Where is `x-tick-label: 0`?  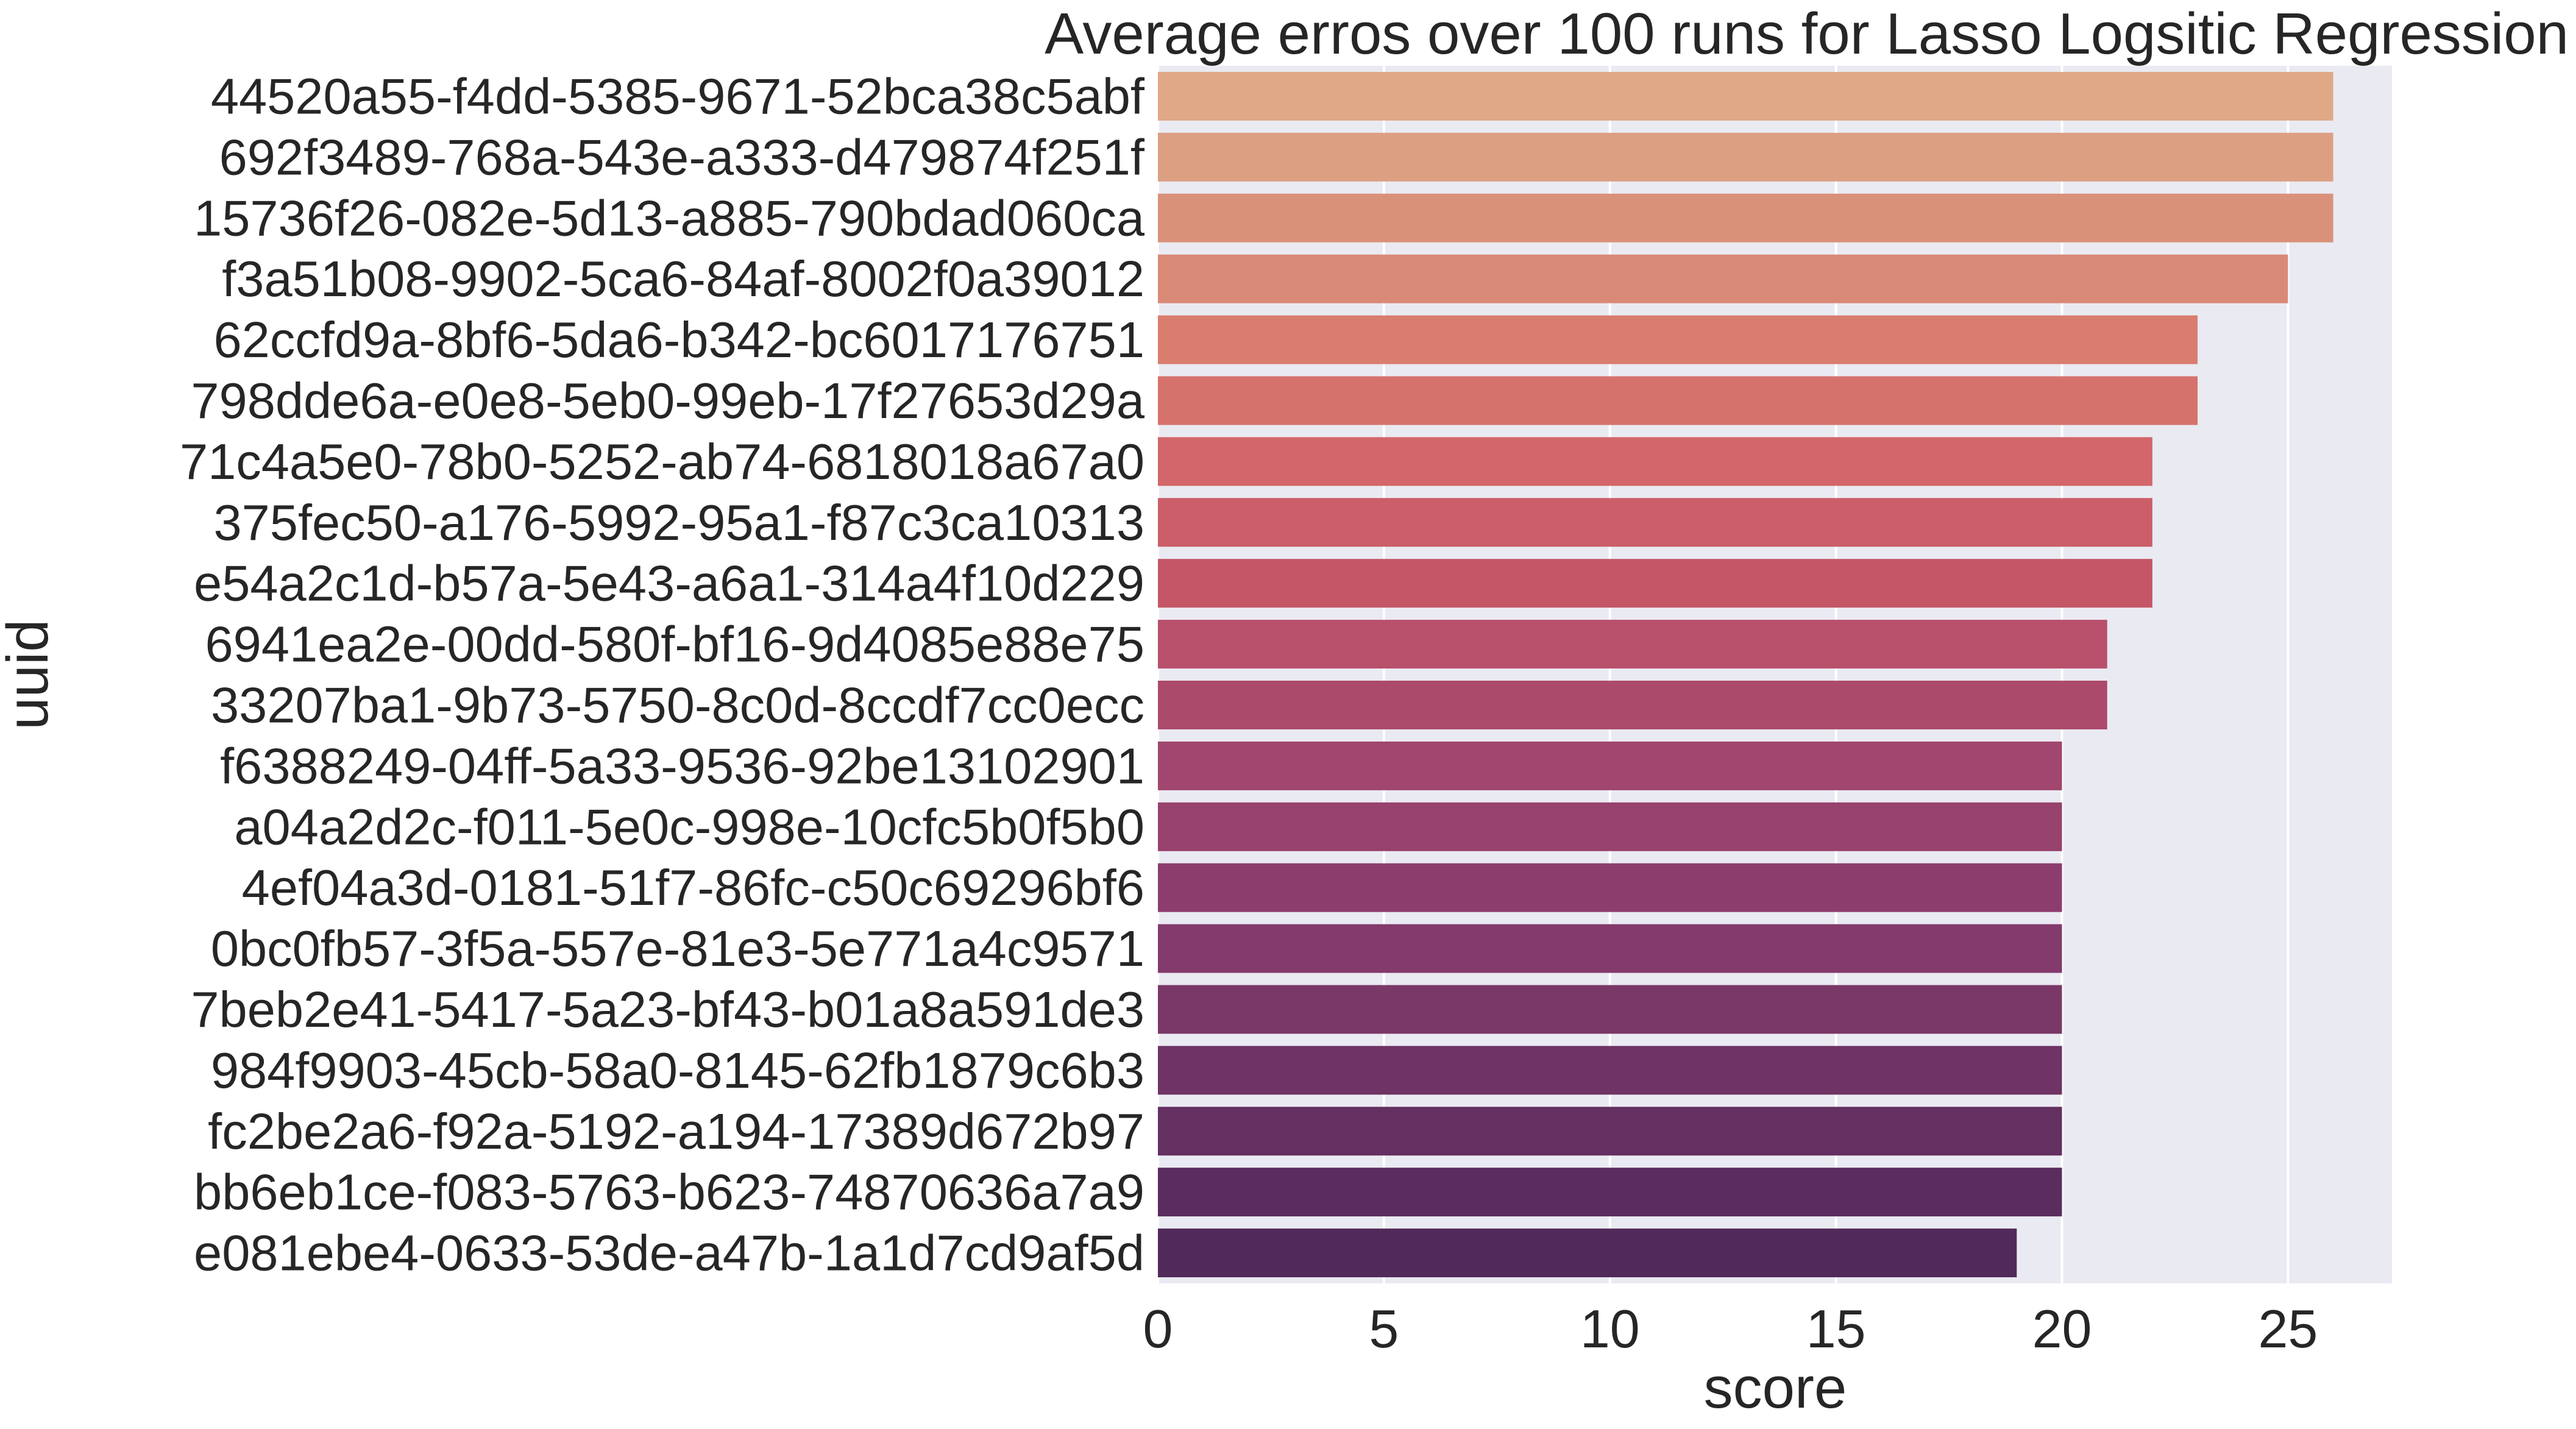
x-tick-label: 0 is located at coordinates (1158, 1329).